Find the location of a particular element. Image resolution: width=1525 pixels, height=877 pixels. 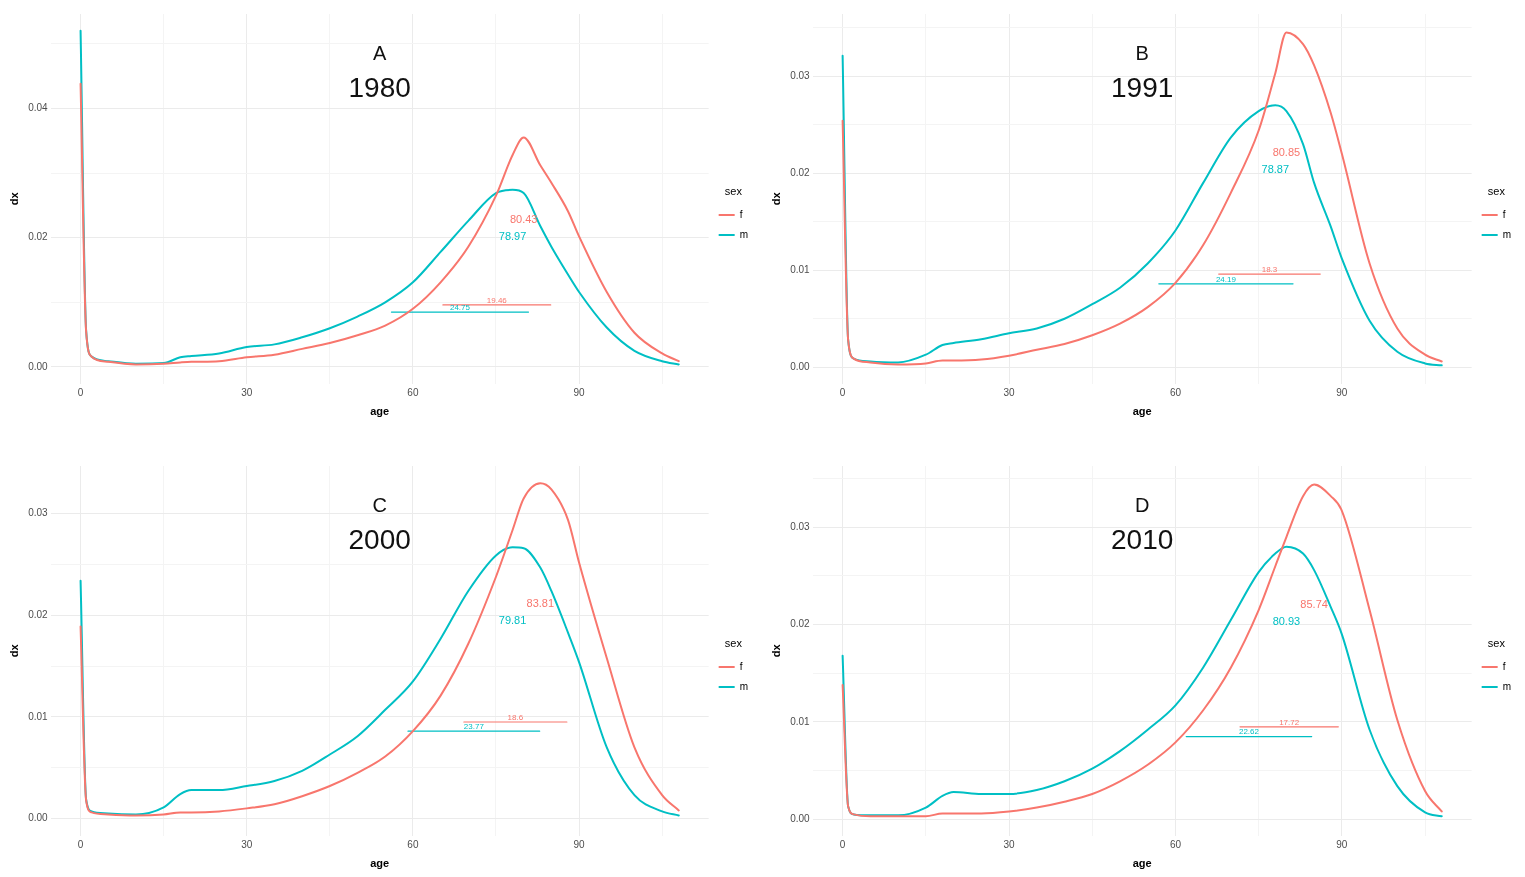

annotation: 83.81 is located at coordinates (540, 603).